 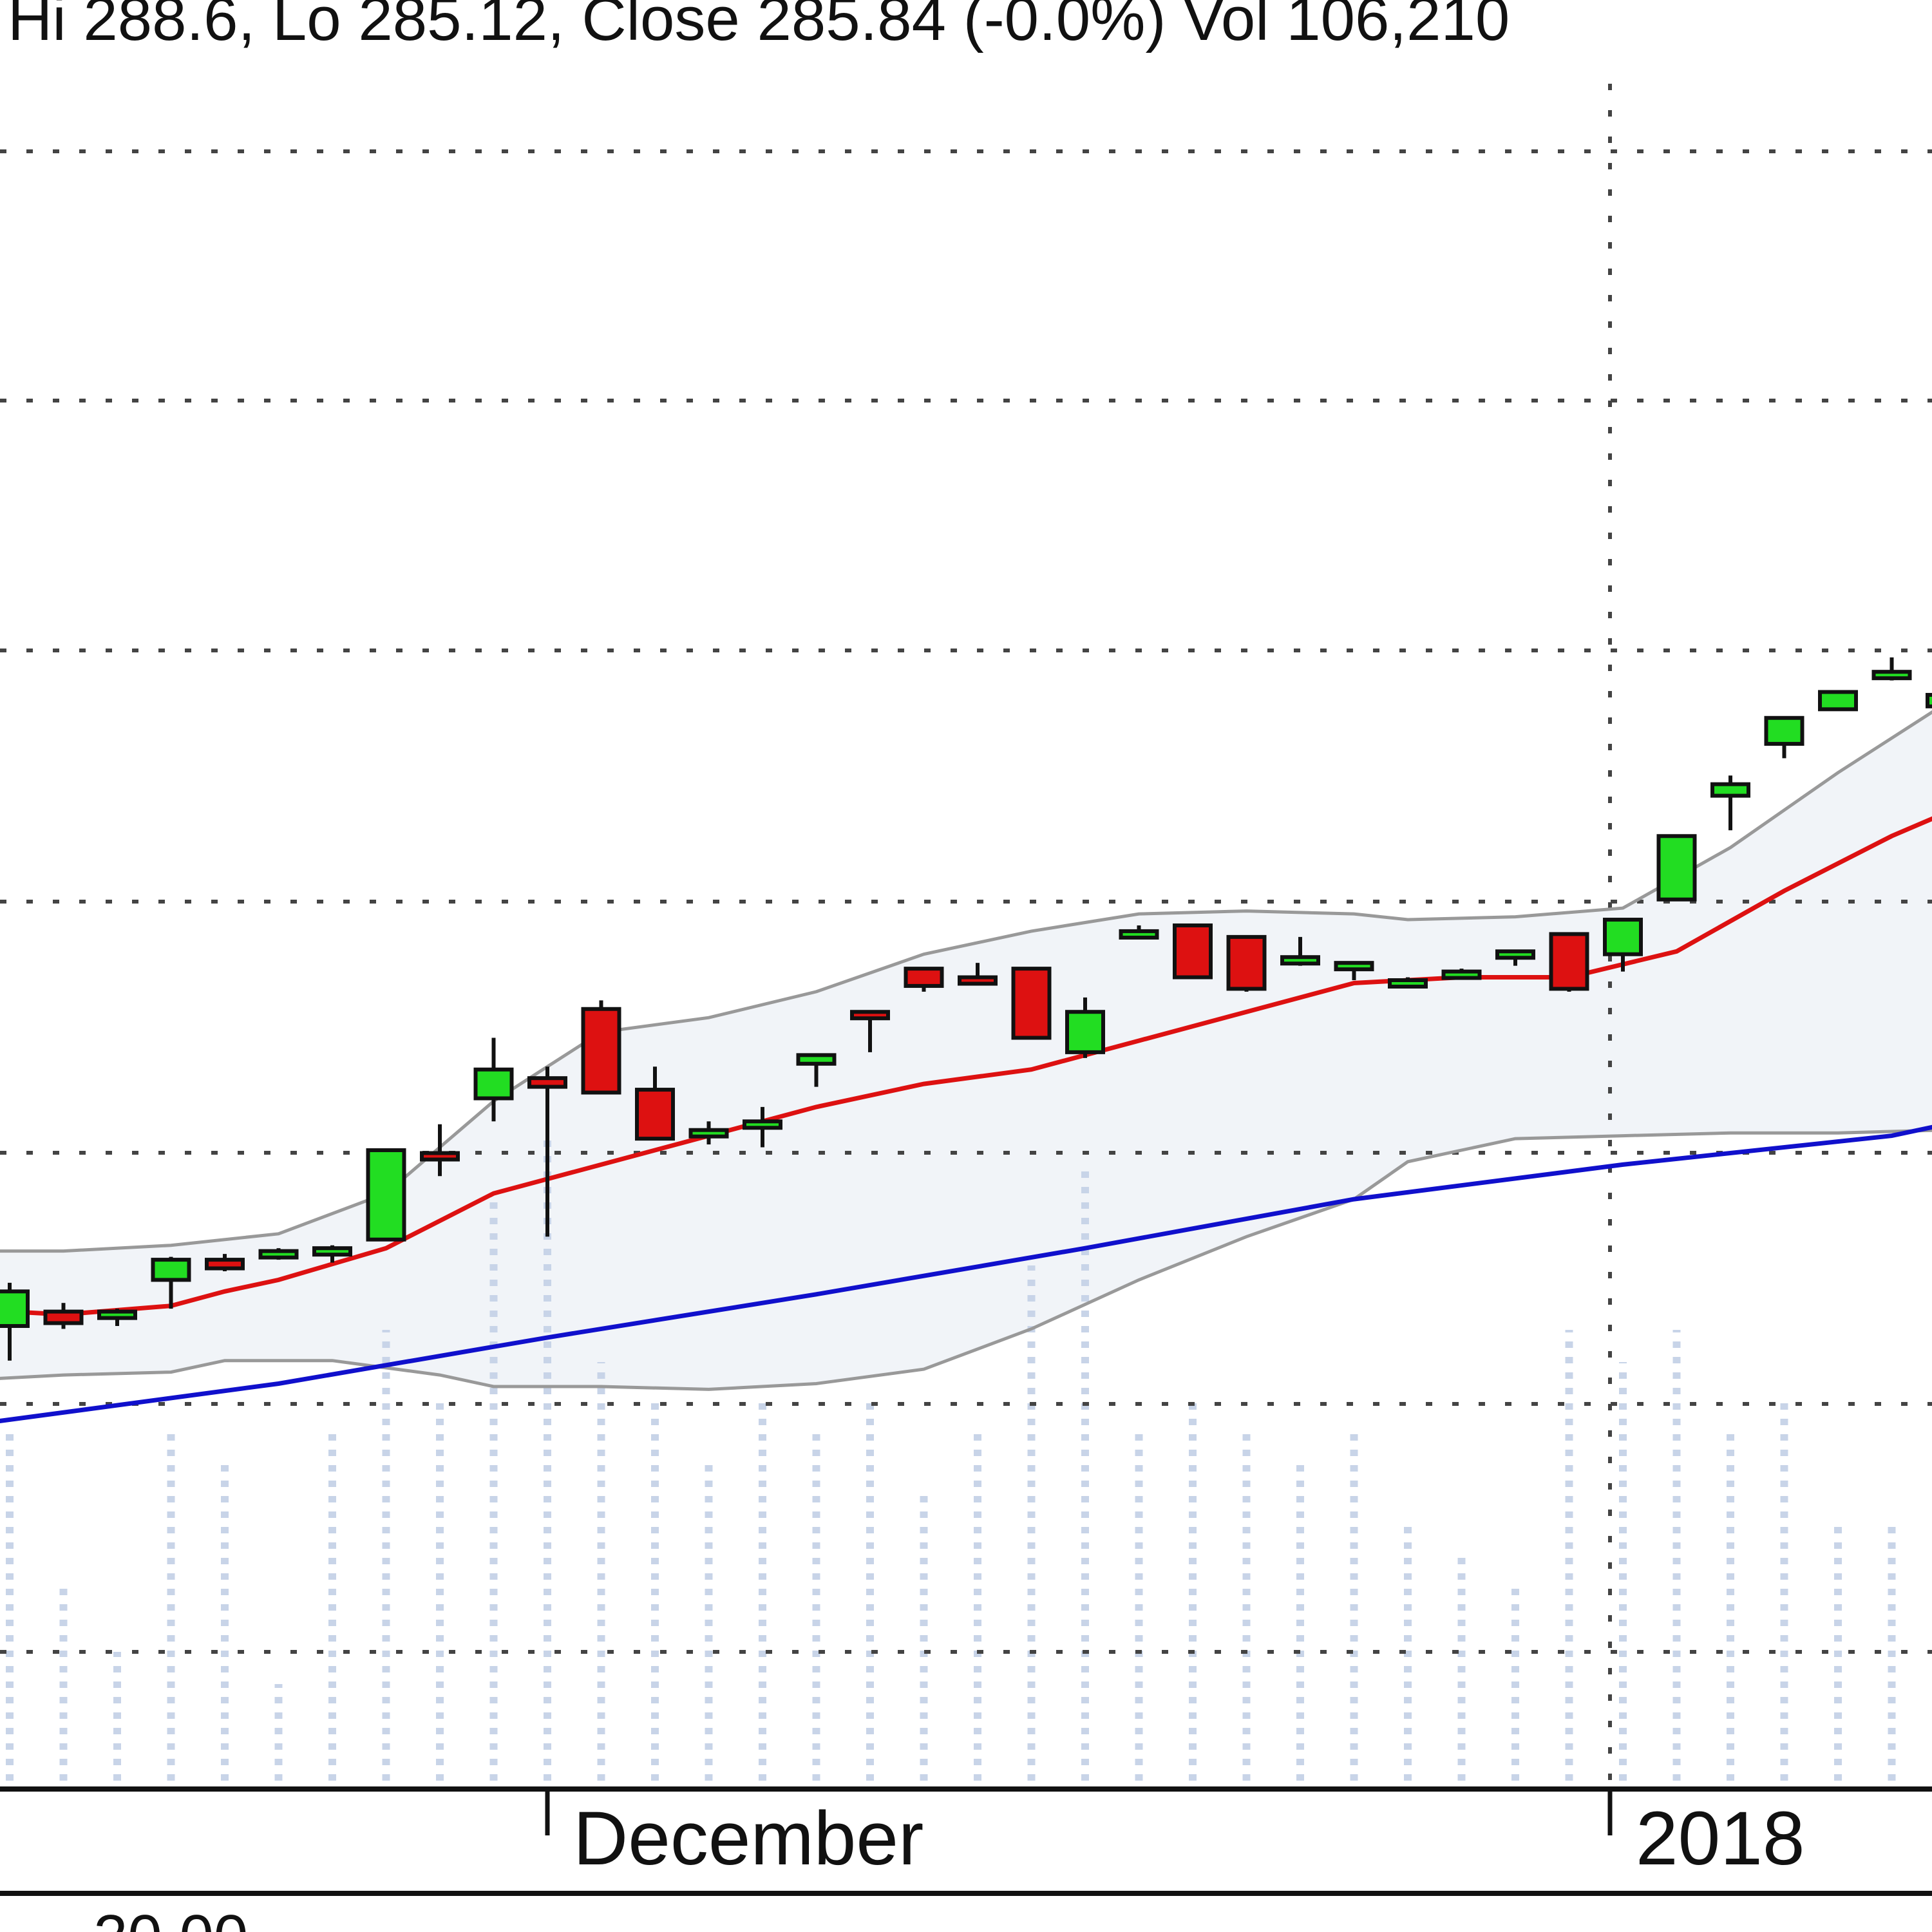 What do you see at coordinates (966, 1259) in the screenshot?
I see `bollinger-lower-line` at bounding box center [966, 1259].